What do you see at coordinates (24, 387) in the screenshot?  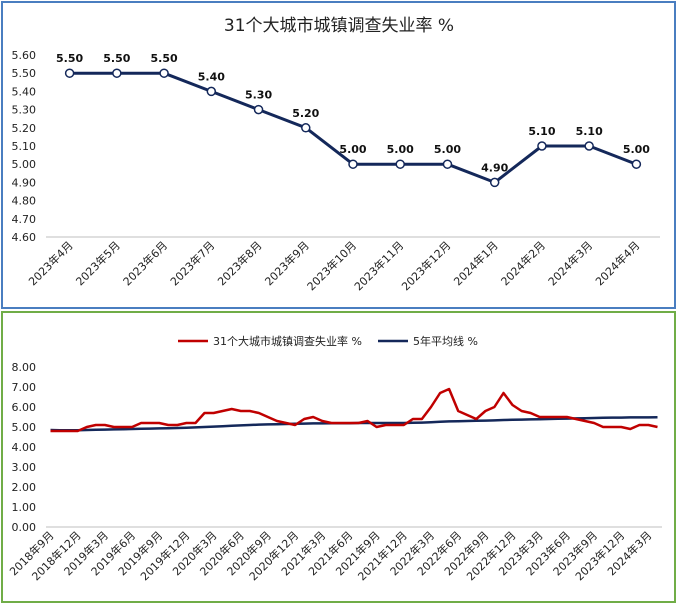 I see `y-tick-label: 7.00` at bounding box center [24, 387].